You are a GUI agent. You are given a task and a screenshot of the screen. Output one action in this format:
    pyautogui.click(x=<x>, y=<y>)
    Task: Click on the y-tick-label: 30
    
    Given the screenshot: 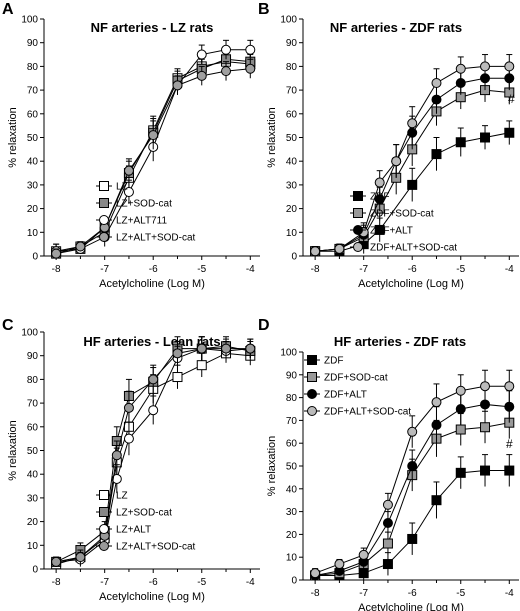 What is the action you would take?
    pyautogui.click(x=292, y=185)
    